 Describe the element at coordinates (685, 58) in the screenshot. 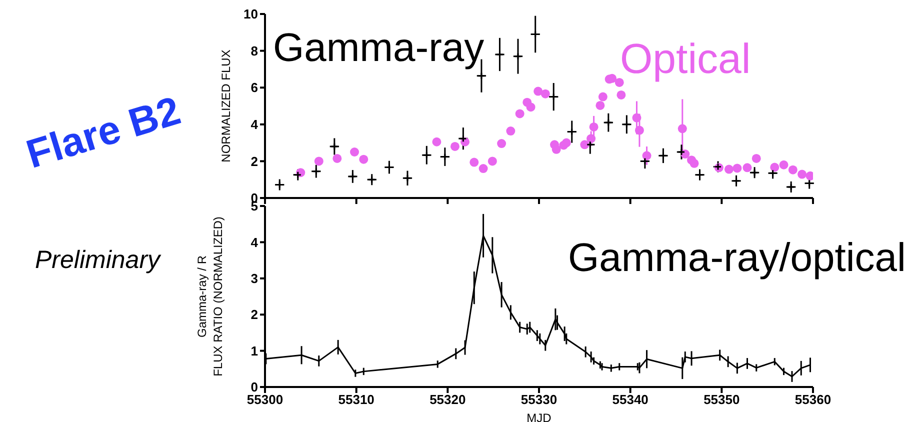

I see `series-label: Optical` at that location.